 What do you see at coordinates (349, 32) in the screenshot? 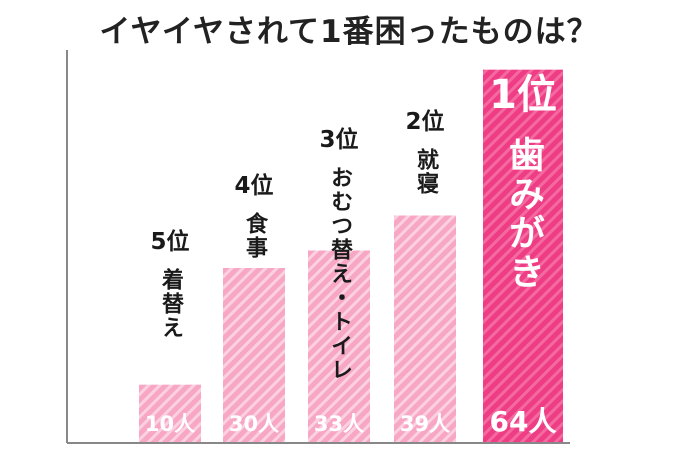
I see `chart-title: イヤイヤされて1番困ったものは？` at bounding box center [349, 32].